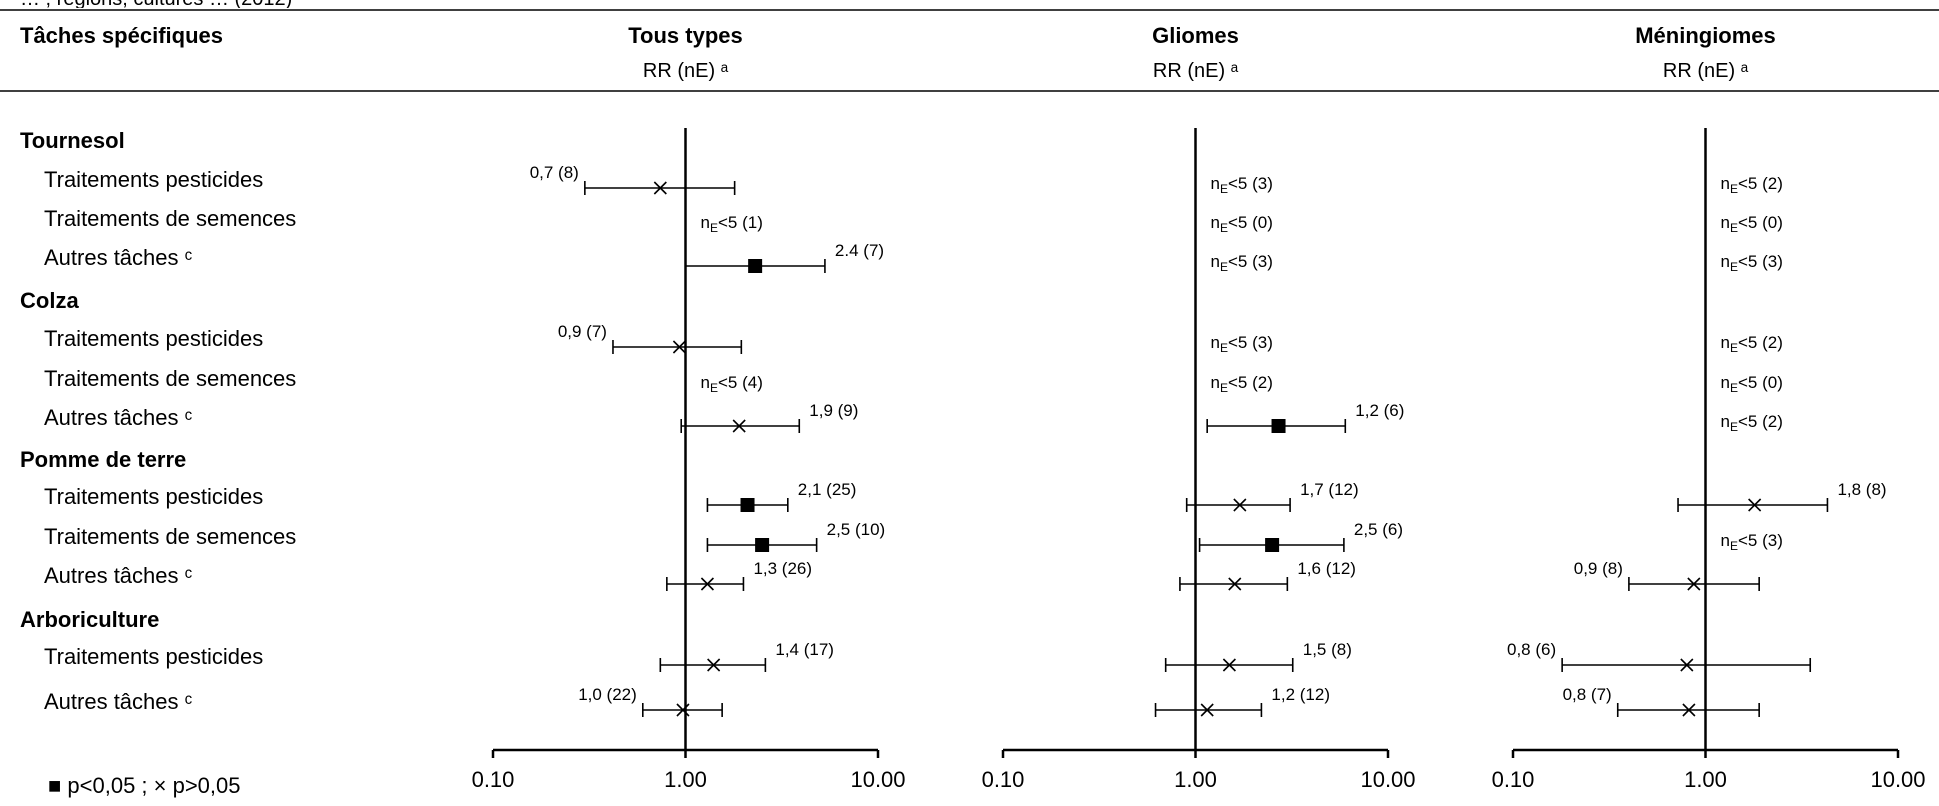 The height and width of the screenshot is (806, 1939). I want to click on caption-text: … , régions, cultures … (2012), so click(156, 4).